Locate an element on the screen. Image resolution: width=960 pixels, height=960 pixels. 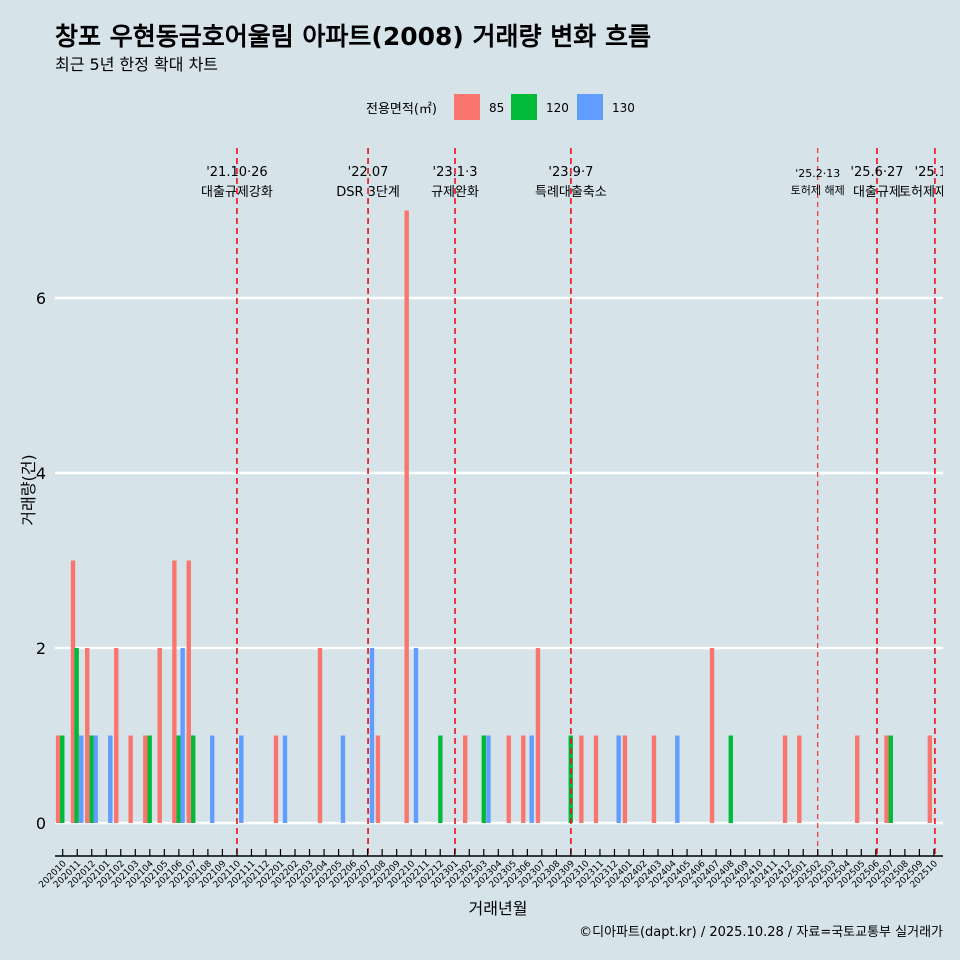
y-axis-label: 거래량(건) is located at coordinates (28, 489).